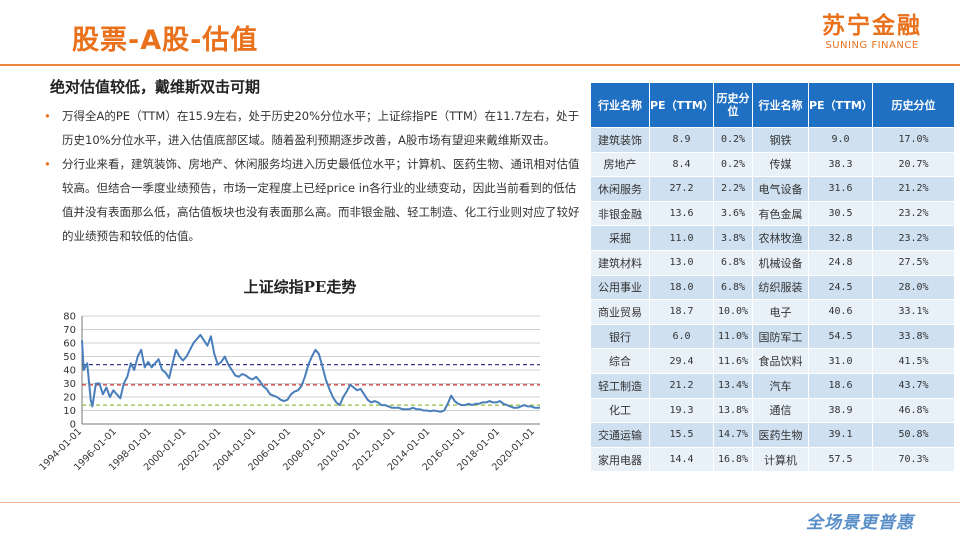 This screenshot has width=960, height=540. What do you see at coordinates (860, 523) in the screenshot?
I see `footer-slogan: 全场景更普惠` at bounding box center [860, 523].